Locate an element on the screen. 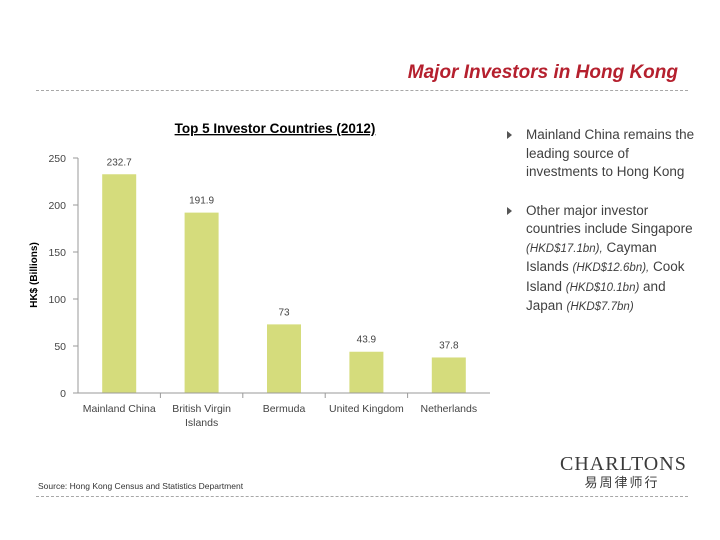 The width and height of the screenshot is (720, 540). category-label: Bermuda is located at coordinates (284, 409).